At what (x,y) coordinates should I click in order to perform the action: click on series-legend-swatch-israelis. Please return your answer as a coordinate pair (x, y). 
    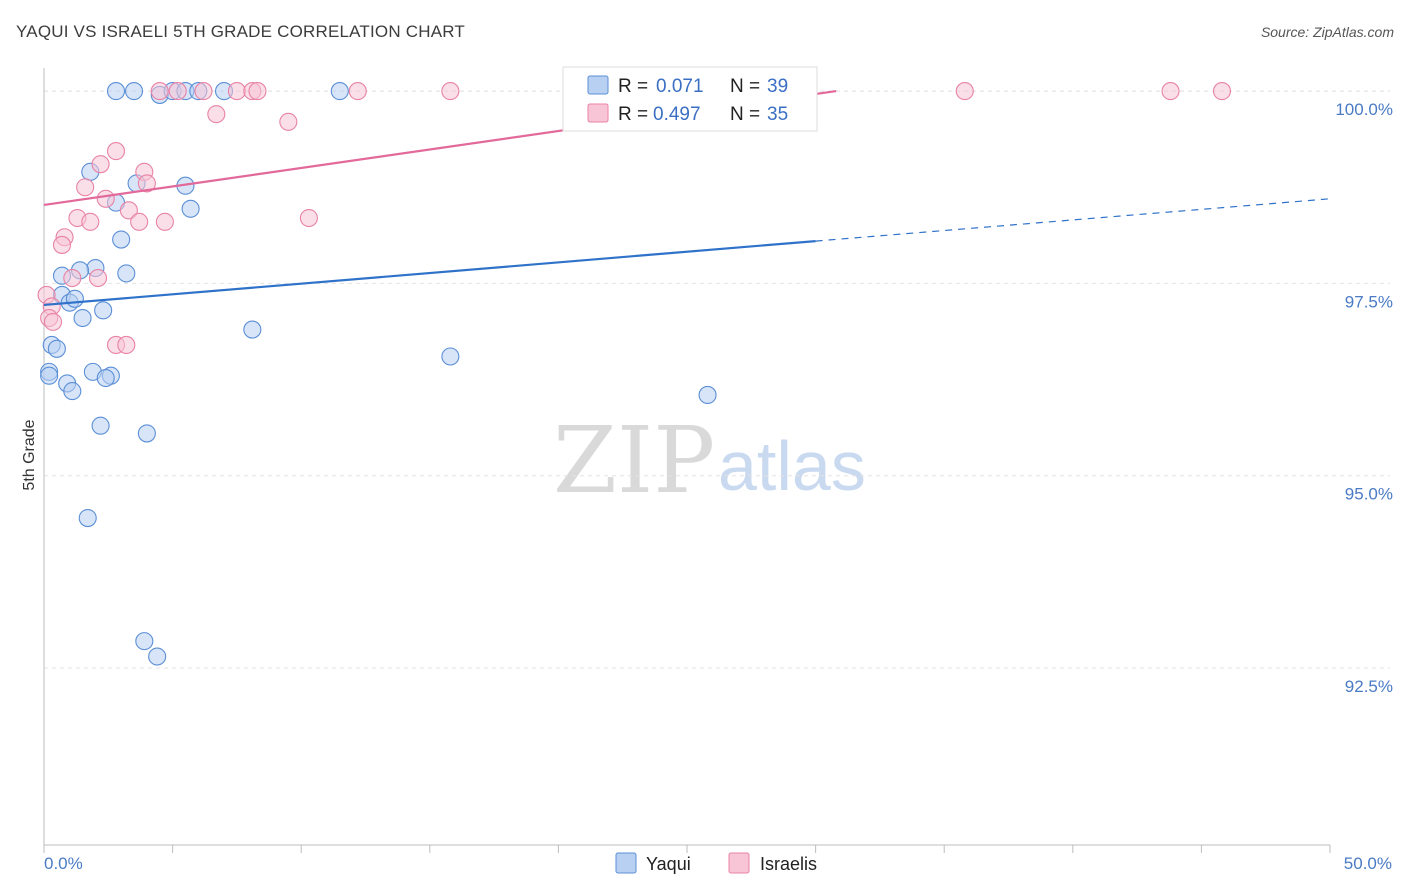
    Looking at the image, I should click on (739, 863).